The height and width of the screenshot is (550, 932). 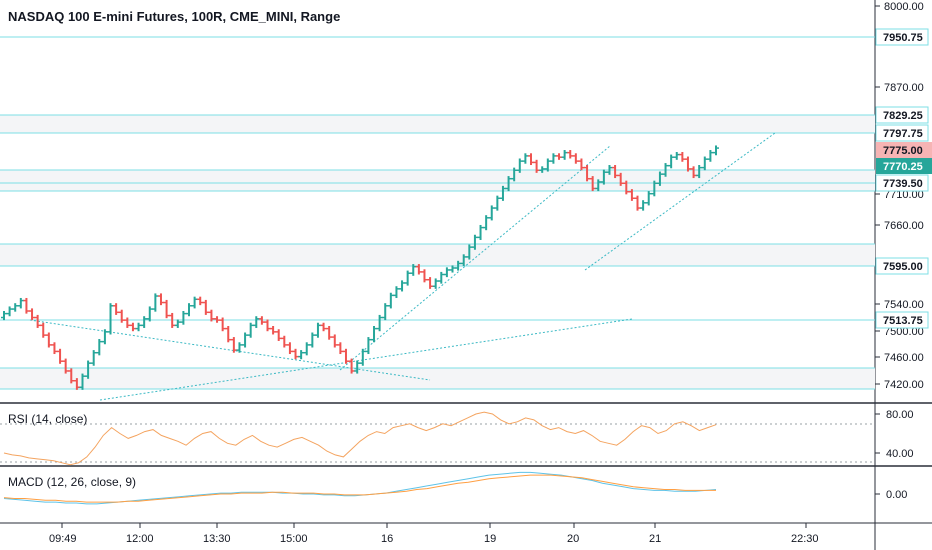 I want to click on macd-label: MACD (12, 26, close, 9), so click(x=72, y=482).